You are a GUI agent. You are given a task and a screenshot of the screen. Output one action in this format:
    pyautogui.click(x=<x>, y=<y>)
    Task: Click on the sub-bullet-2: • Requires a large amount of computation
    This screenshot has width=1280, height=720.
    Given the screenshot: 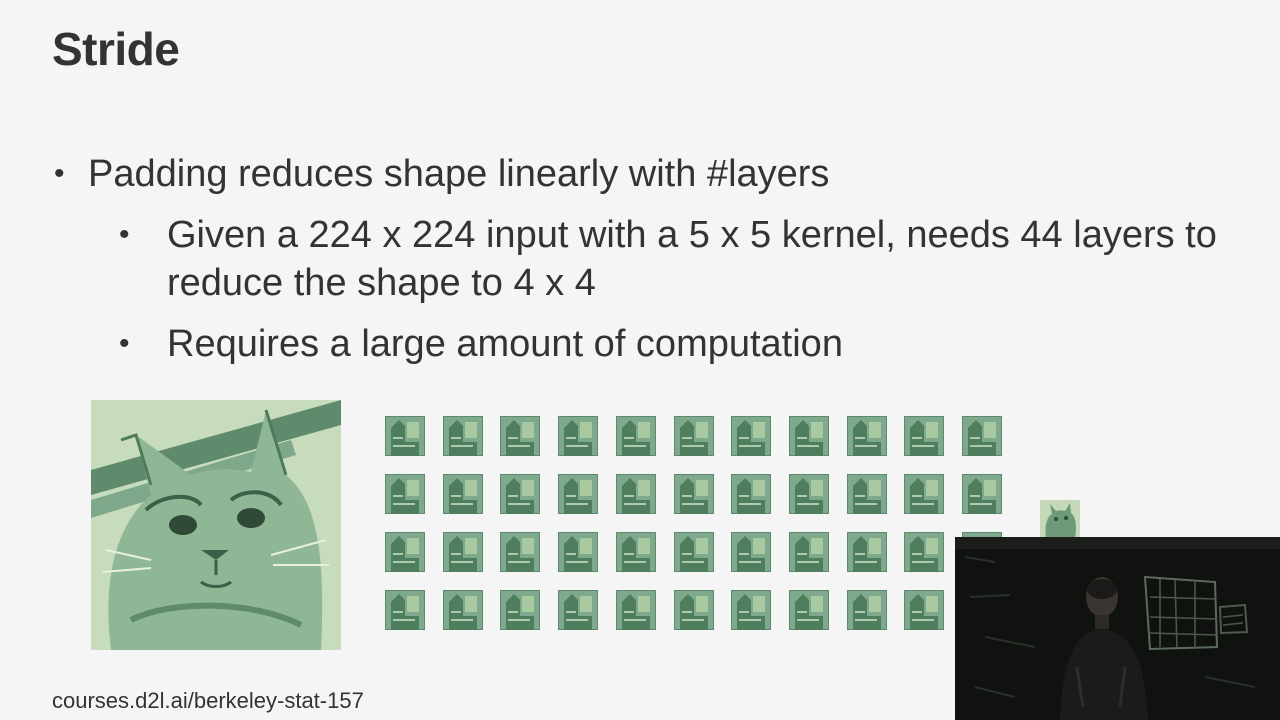 What is the action you would take?
    pyautogui.click(x=481, y=344)
    